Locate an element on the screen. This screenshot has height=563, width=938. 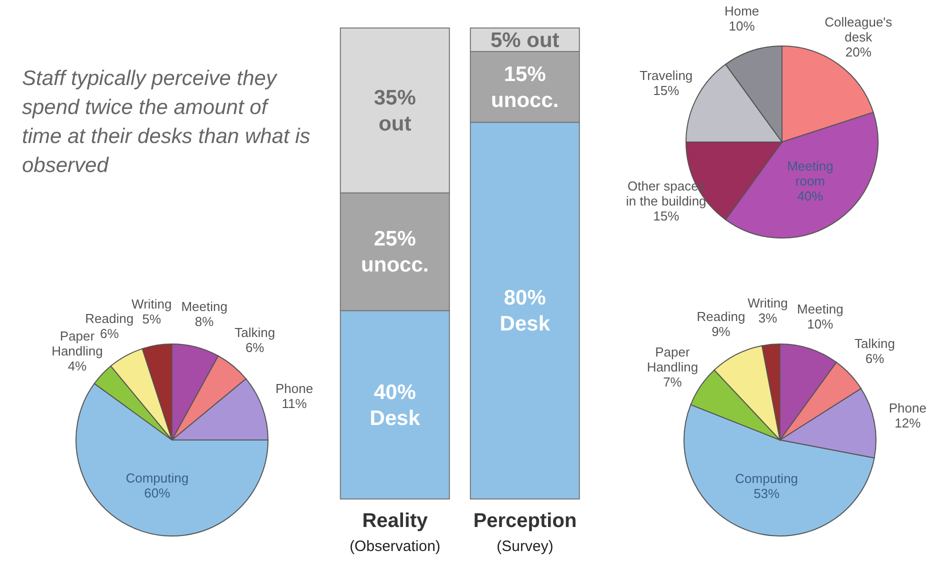
data-label: 40% Desk is located at coordinates (395, 405).